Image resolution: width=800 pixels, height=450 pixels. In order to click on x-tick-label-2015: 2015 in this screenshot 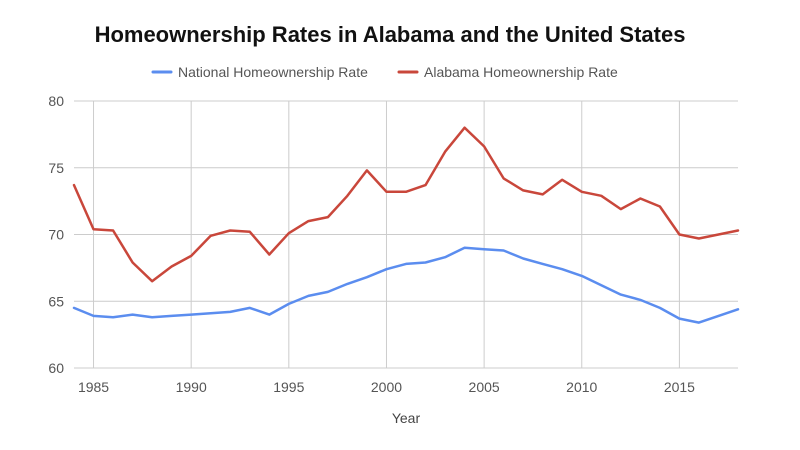, I will do `click(679, 387)`.